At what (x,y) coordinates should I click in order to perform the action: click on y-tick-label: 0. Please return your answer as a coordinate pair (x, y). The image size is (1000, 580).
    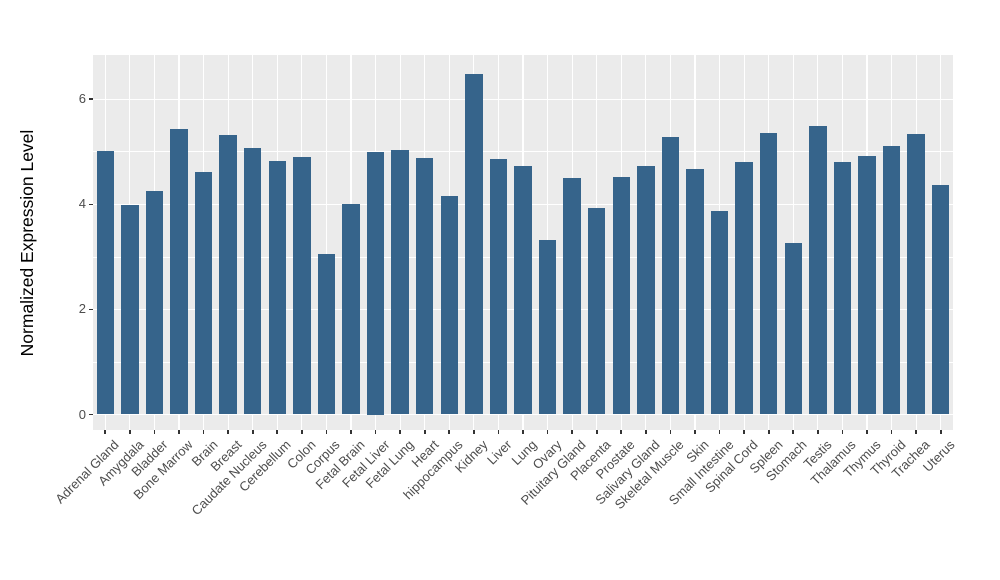
    Looking at the image, I should click on (82, 414).